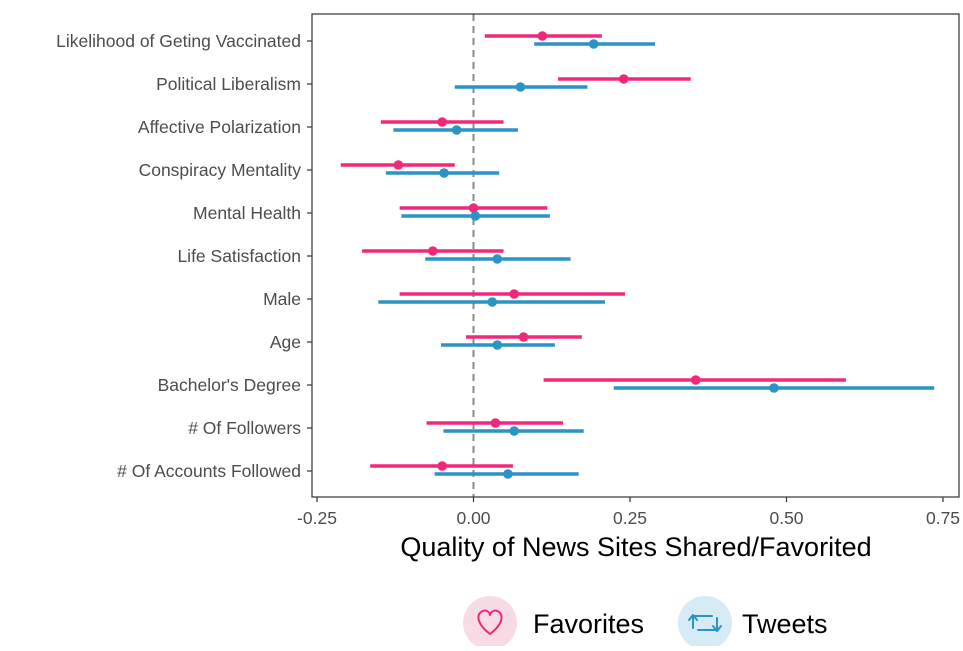  What do you see at coordinates (229, 385) in the screenshot?
I see `y-tick-label: Bachelor's Degree` at bounding box center [229, 385].